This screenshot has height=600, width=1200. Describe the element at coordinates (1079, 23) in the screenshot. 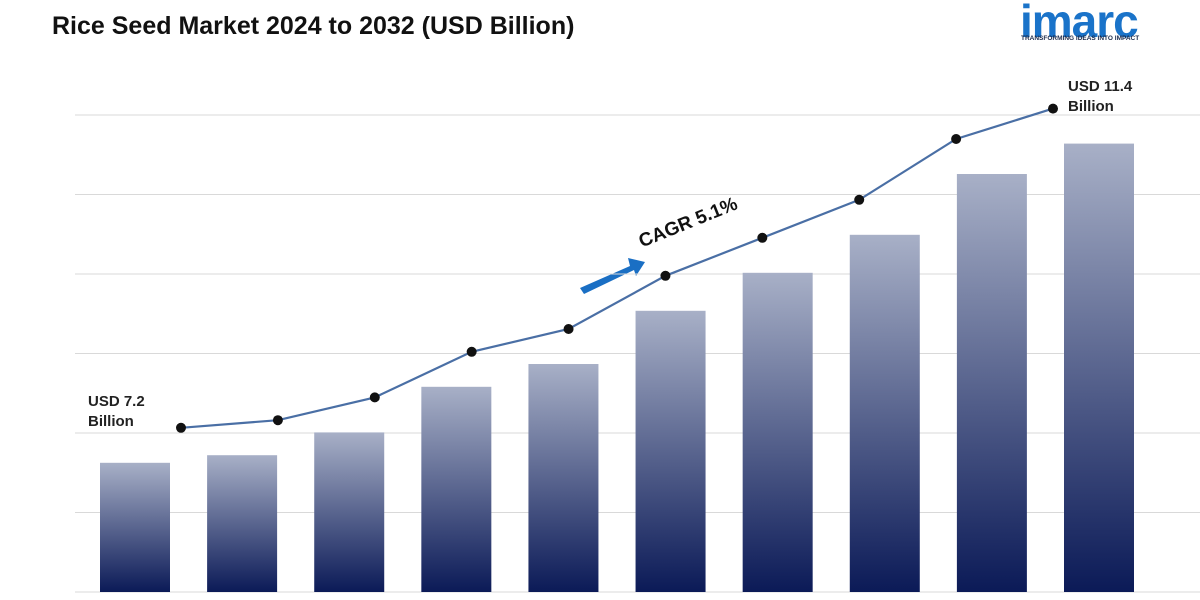

I see `logo: imarc` at that location.